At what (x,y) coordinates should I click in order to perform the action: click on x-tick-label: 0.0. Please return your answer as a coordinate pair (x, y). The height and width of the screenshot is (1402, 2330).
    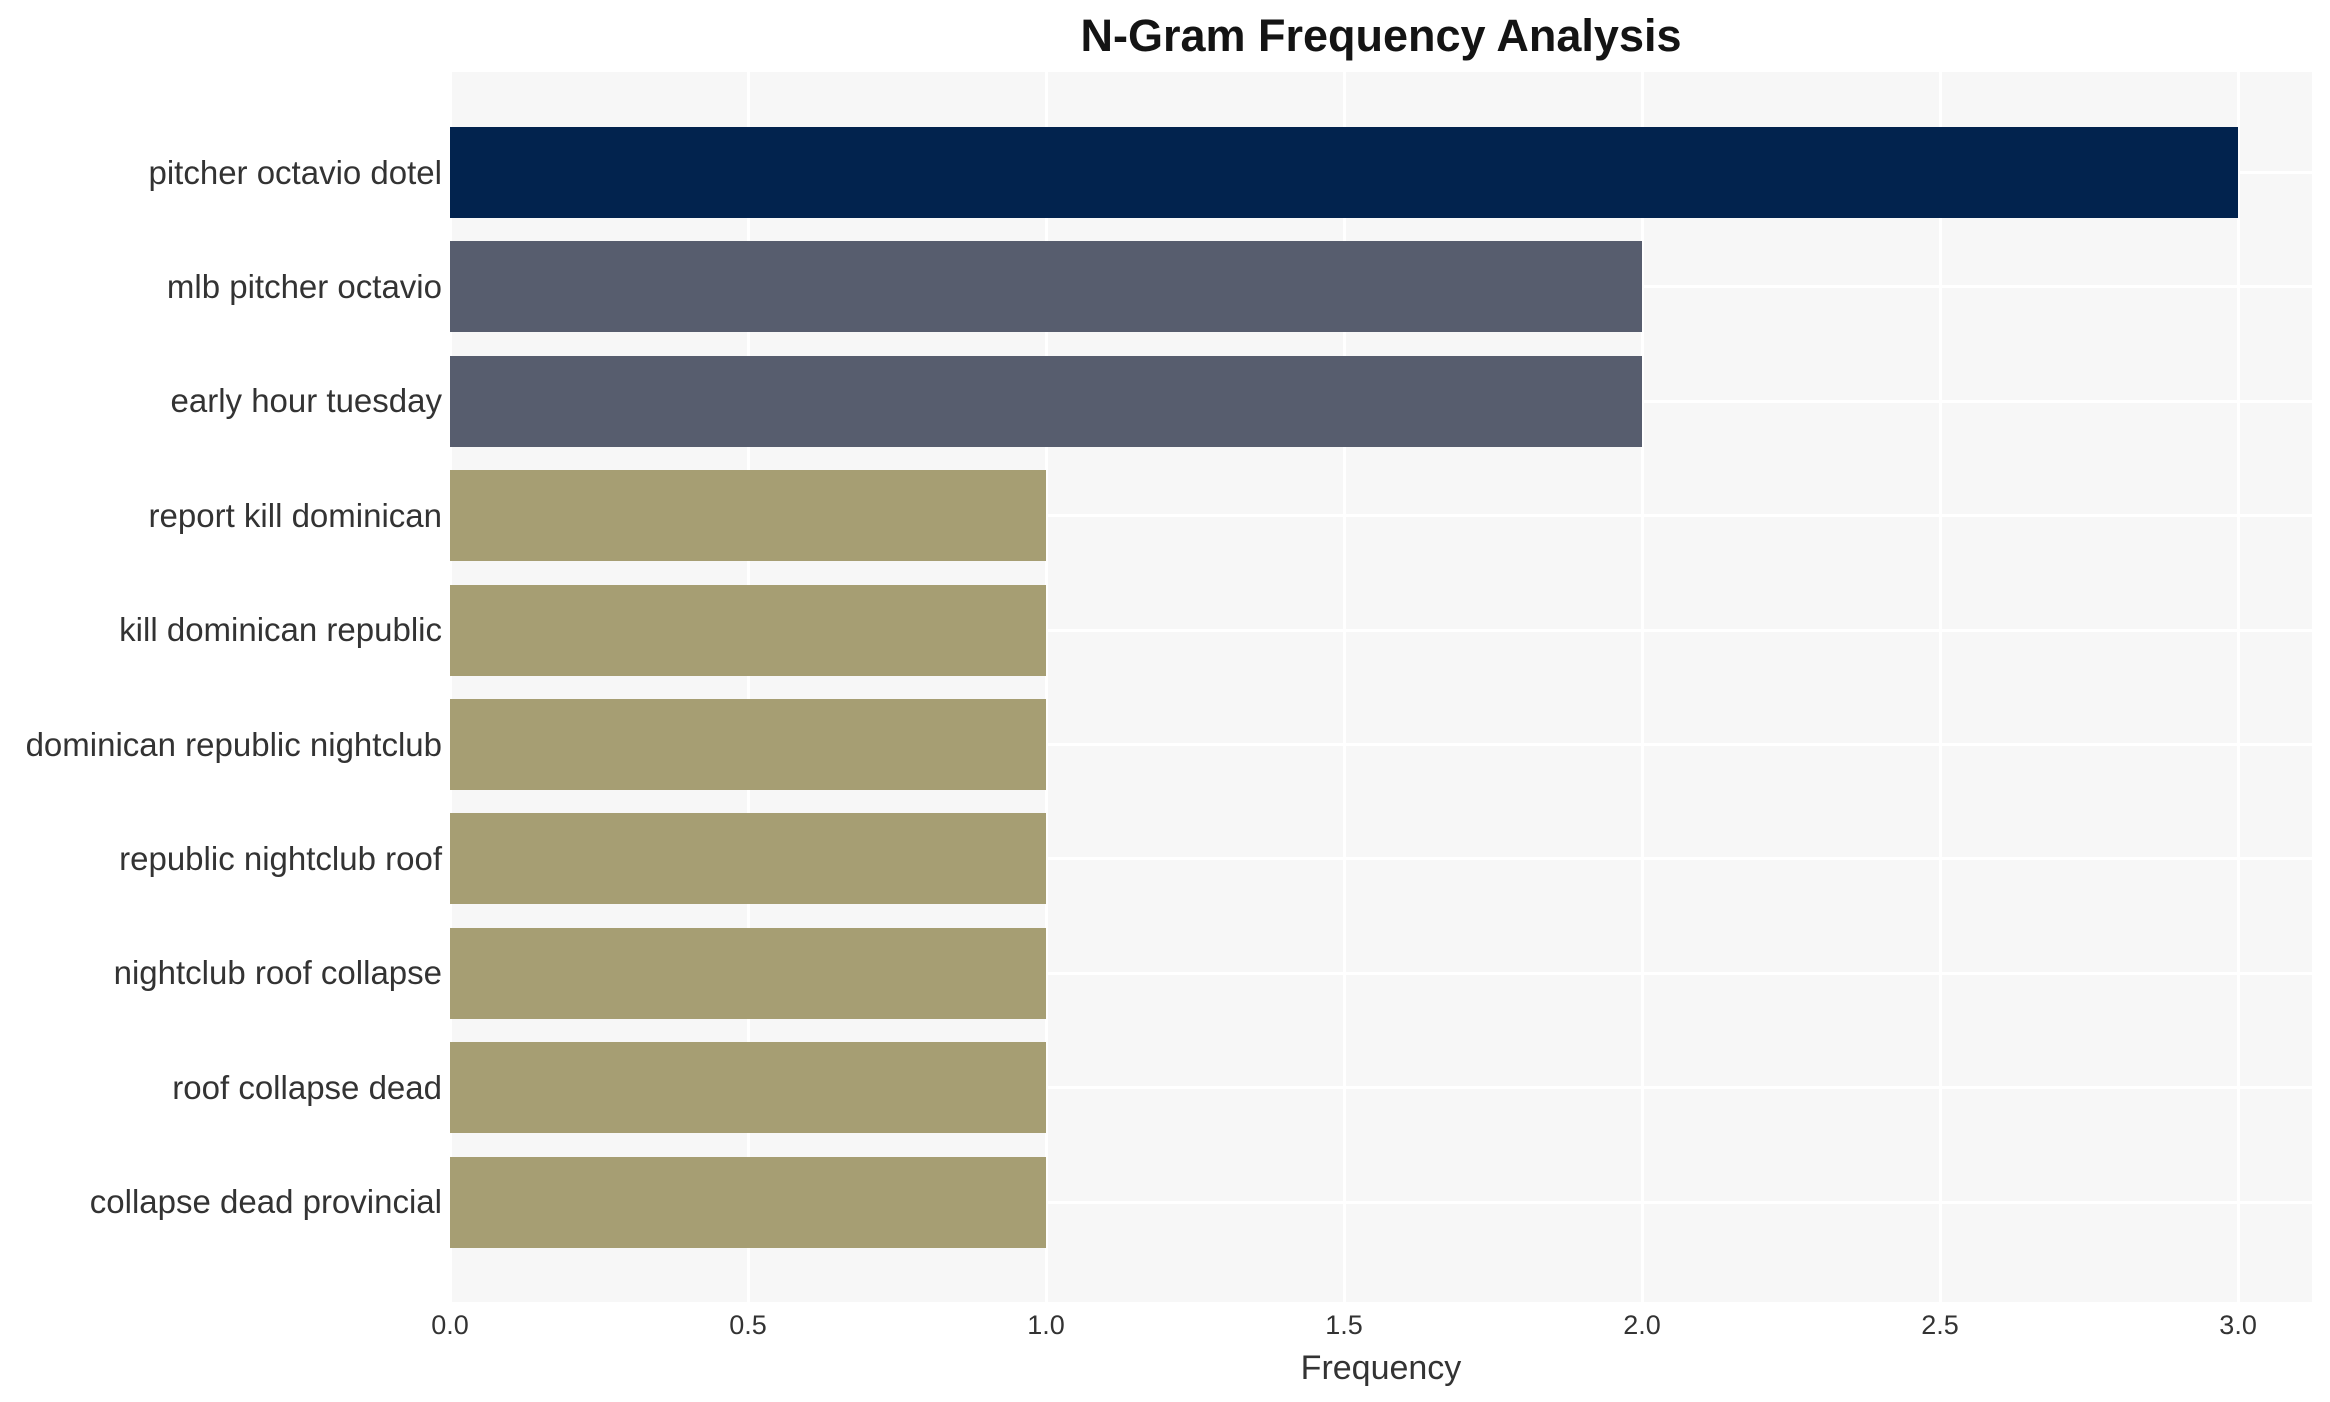
    Looking at the image, I should click on (450, 1325).